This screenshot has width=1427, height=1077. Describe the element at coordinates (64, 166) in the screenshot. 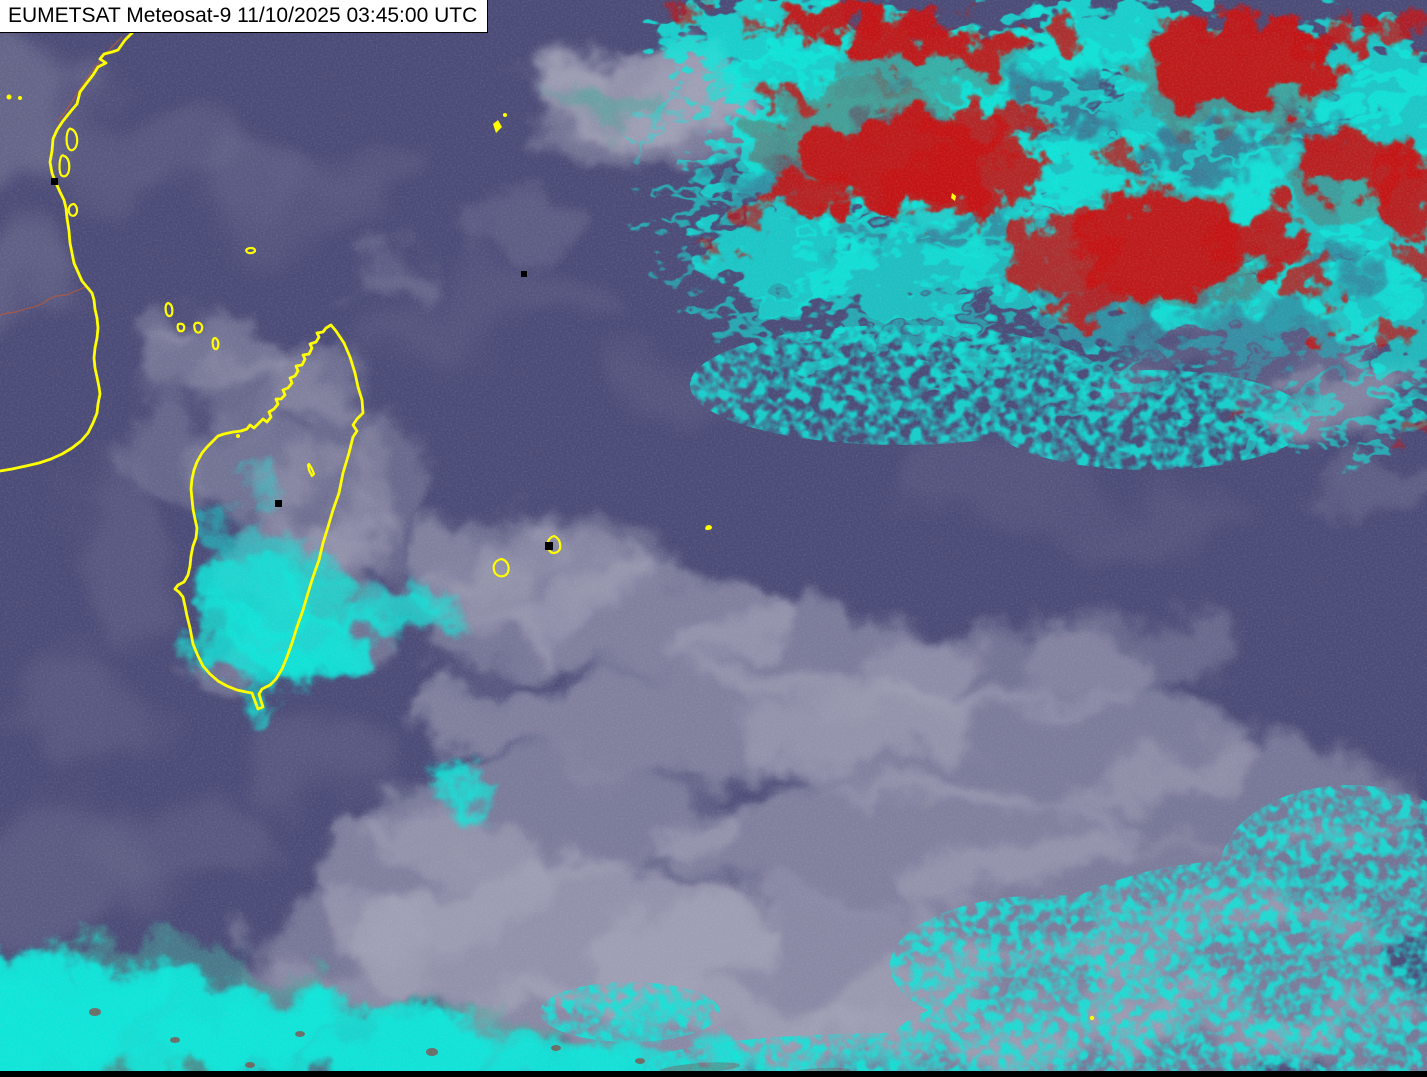

I see `island-zanzibar` at that location.